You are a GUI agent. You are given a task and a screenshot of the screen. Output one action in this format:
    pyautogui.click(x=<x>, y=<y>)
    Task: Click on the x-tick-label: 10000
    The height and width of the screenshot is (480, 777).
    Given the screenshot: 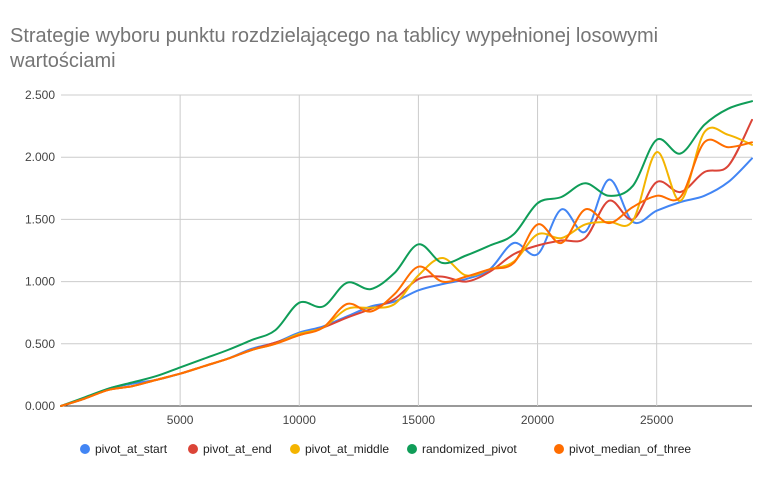 What is the action you would take?
    pyautogui.click(x=300, y=420)
    